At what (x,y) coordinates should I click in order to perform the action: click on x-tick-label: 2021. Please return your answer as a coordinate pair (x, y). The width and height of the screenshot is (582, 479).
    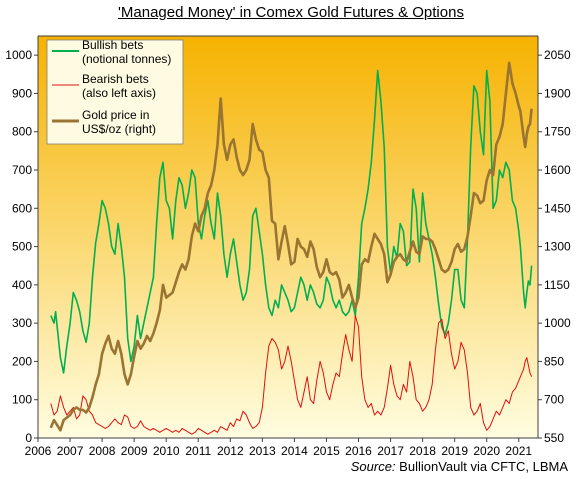
    Looking at the image, I should click on (518, 451).